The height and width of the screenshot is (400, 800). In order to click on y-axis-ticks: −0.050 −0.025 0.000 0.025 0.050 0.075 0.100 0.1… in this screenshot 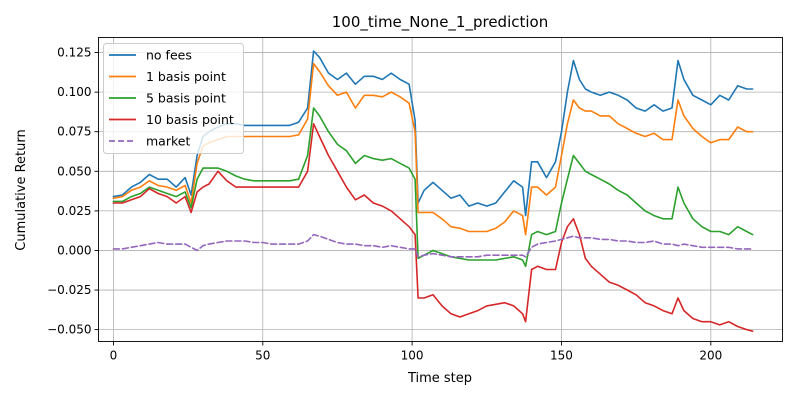, I will do `click(73, 191)`.